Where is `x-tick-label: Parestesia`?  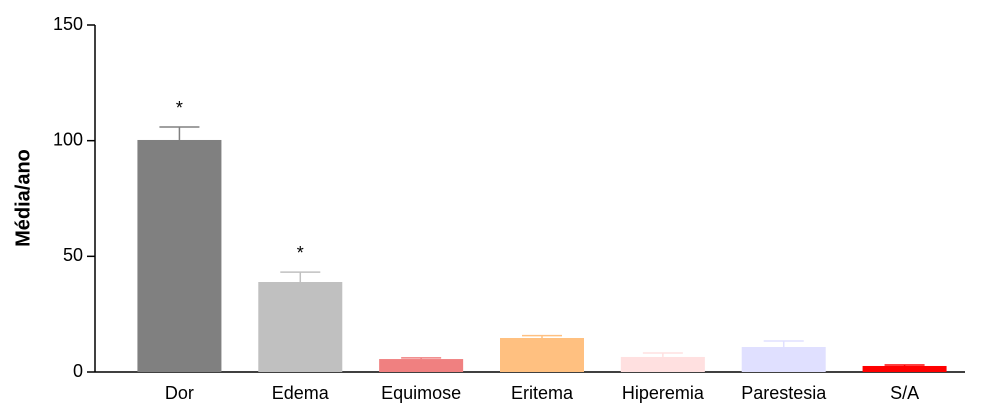 x-tick-label: Parestesia is located at coordinates (784, 393).